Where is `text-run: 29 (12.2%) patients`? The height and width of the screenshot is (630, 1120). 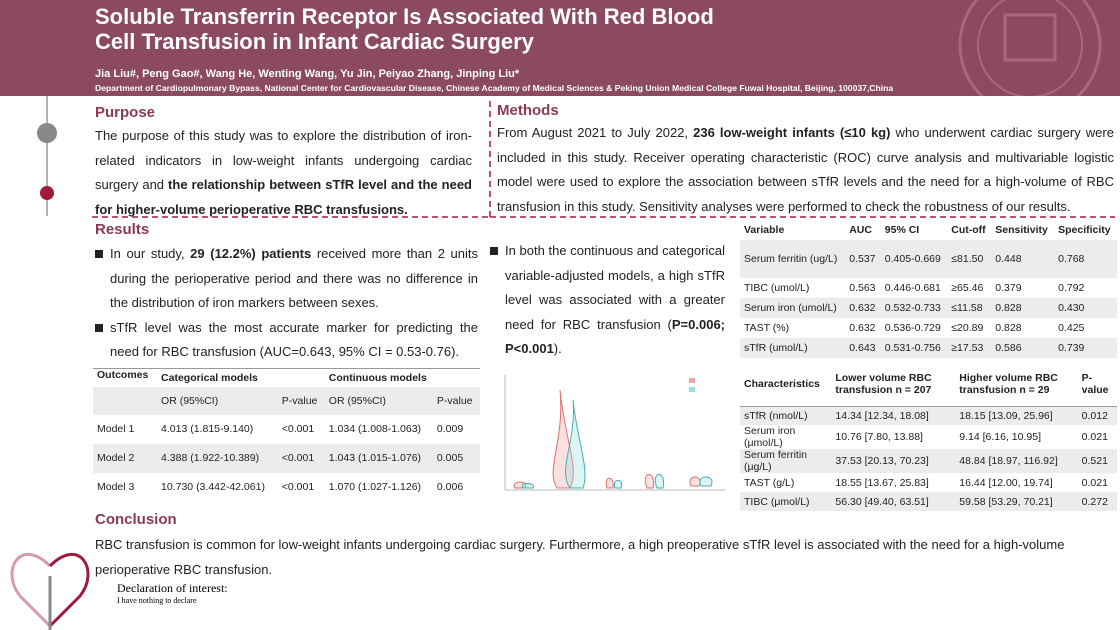
text-run: 29 (12.2%) patients is located at coordinates (251, 253).